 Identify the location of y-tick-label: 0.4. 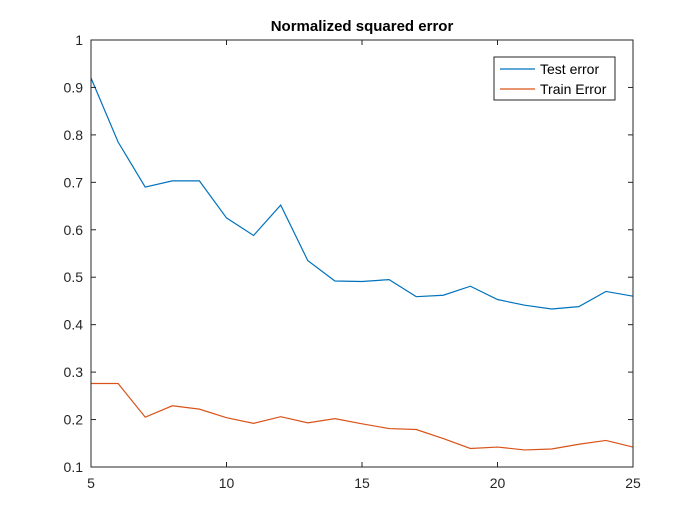
(74, 325).